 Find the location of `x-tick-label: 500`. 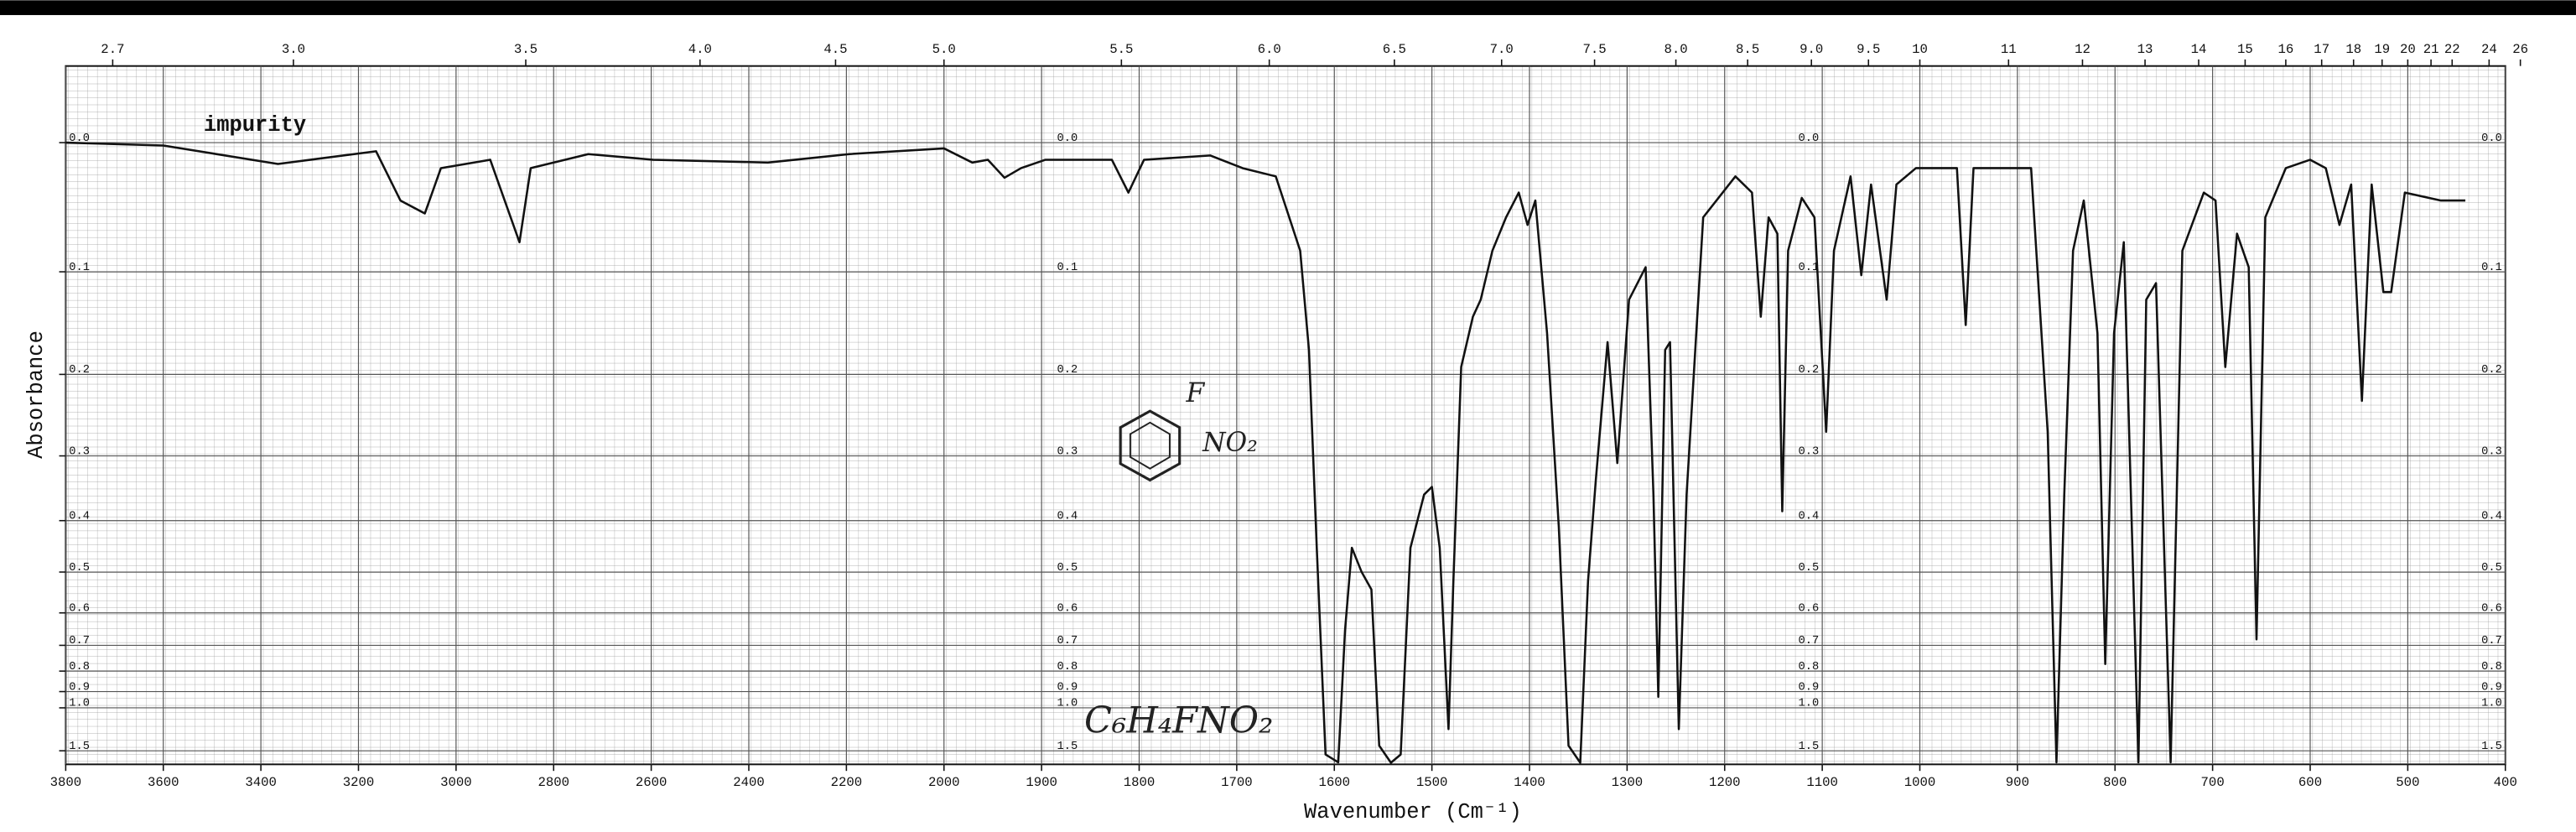

x-tick-label: 500 is located at coordinates (2407, 782).